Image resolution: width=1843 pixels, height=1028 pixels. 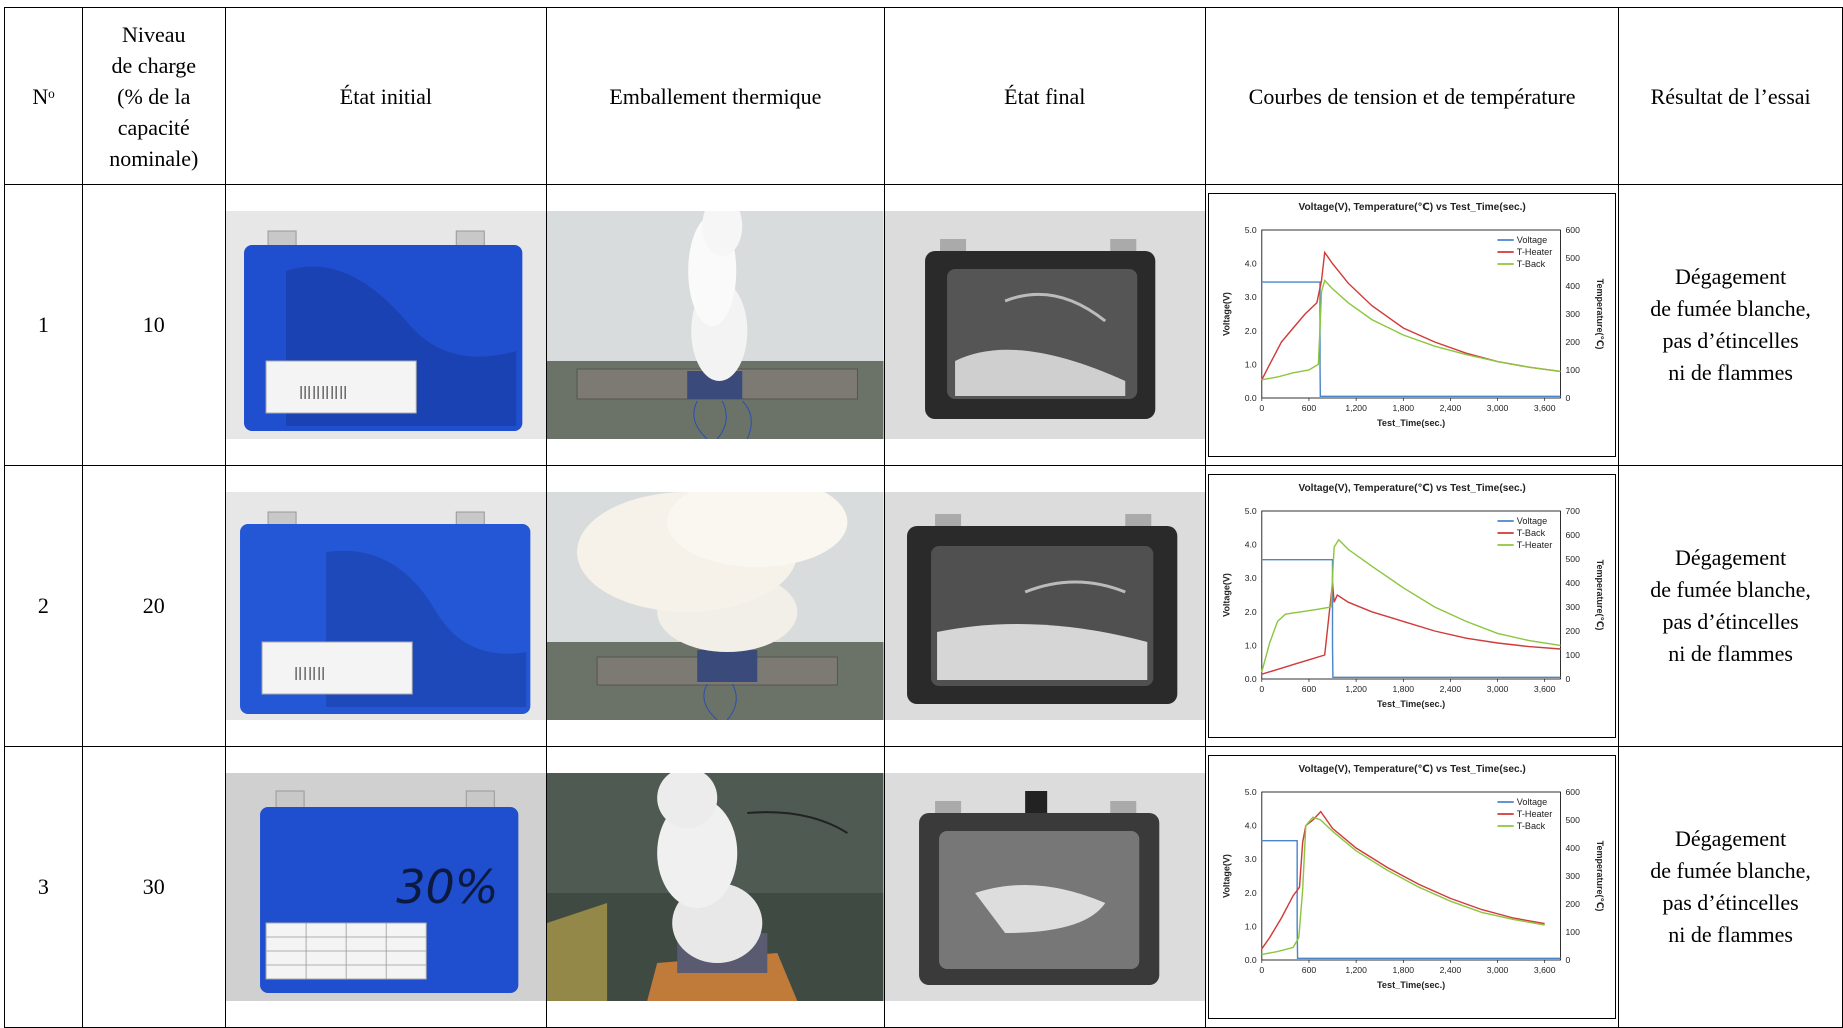 I want to click on header-charge-line: nominale), so click(x=154, y=158).